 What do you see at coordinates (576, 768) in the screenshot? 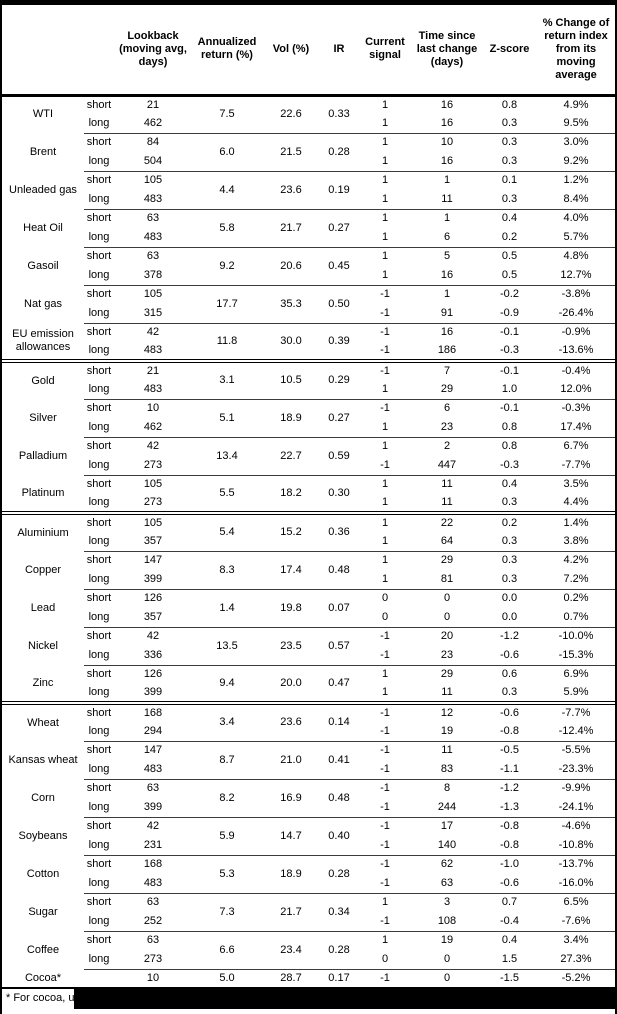
I see `pct-change-value: -23.3%` at bounding box center [576, 768].